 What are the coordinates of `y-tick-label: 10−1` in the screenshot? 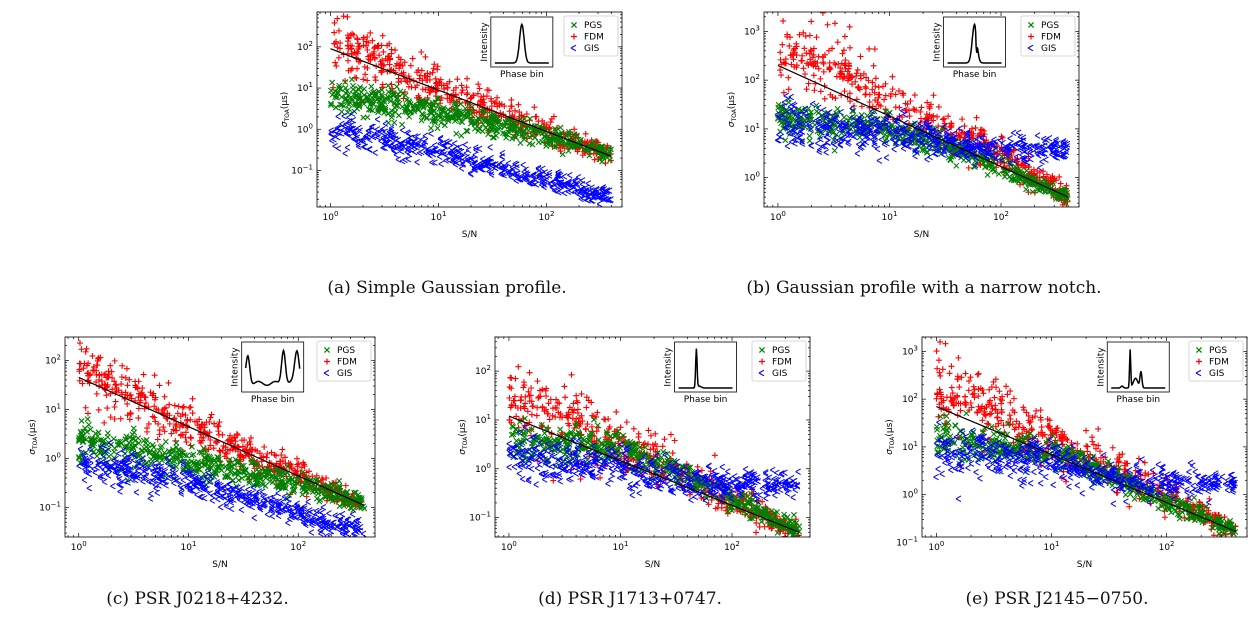 It's located at (50, 506).